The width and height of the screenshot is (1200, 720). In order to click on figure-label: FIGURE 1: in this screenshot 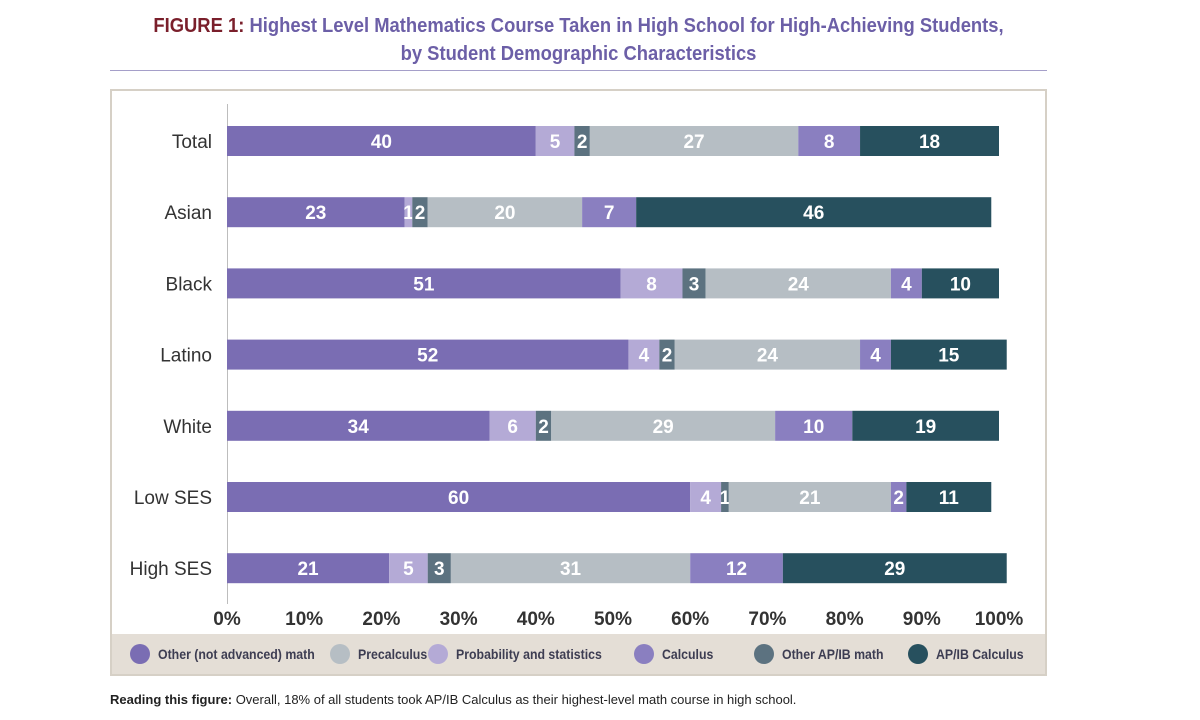, I will do `click(199, 26)`.